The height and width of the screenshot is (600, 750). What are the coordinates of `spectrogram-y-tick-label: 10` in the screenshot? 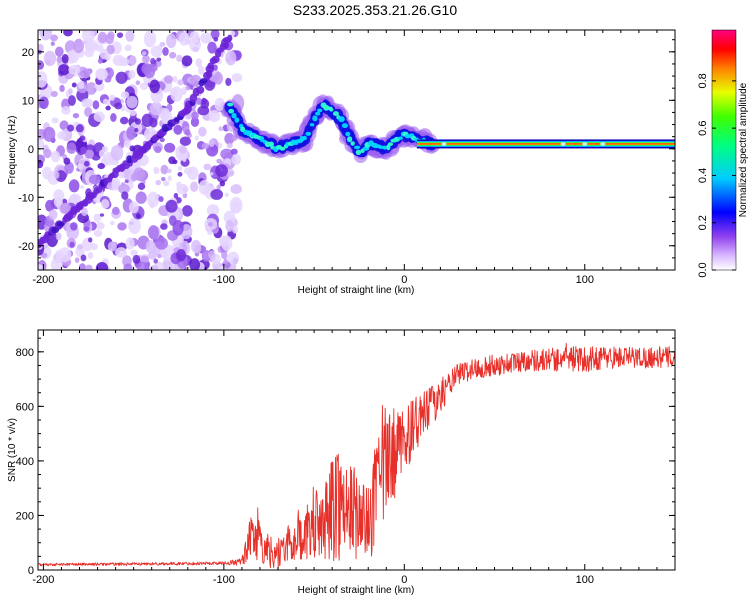 It's located at (28, 101).